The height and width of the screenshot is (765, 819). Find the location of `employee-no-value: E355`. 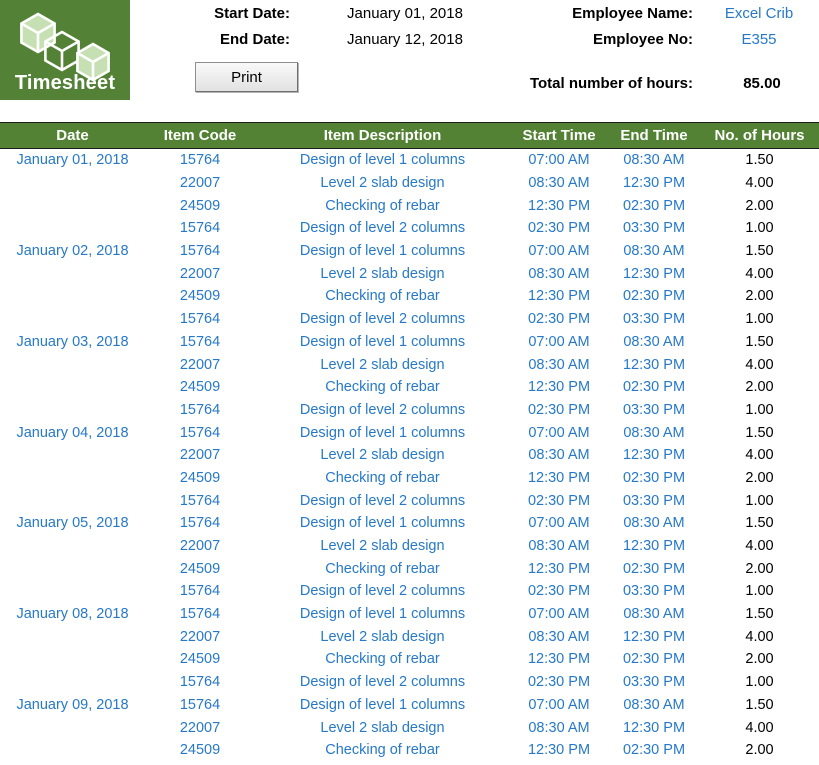

employee-no-value: E355 is located at coordinates (759, 39).